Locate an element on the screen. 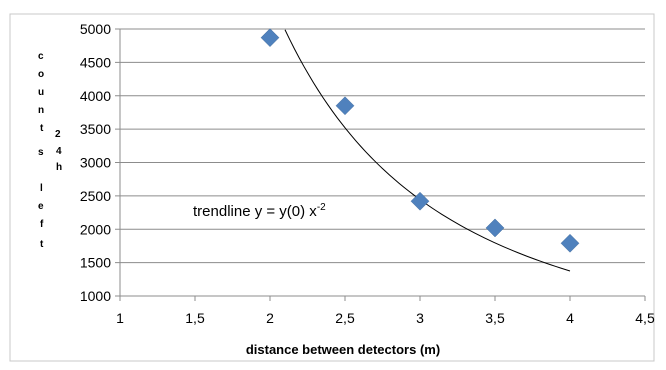  trendline-label-exponent: -2 is located at coordinates (321, 207).